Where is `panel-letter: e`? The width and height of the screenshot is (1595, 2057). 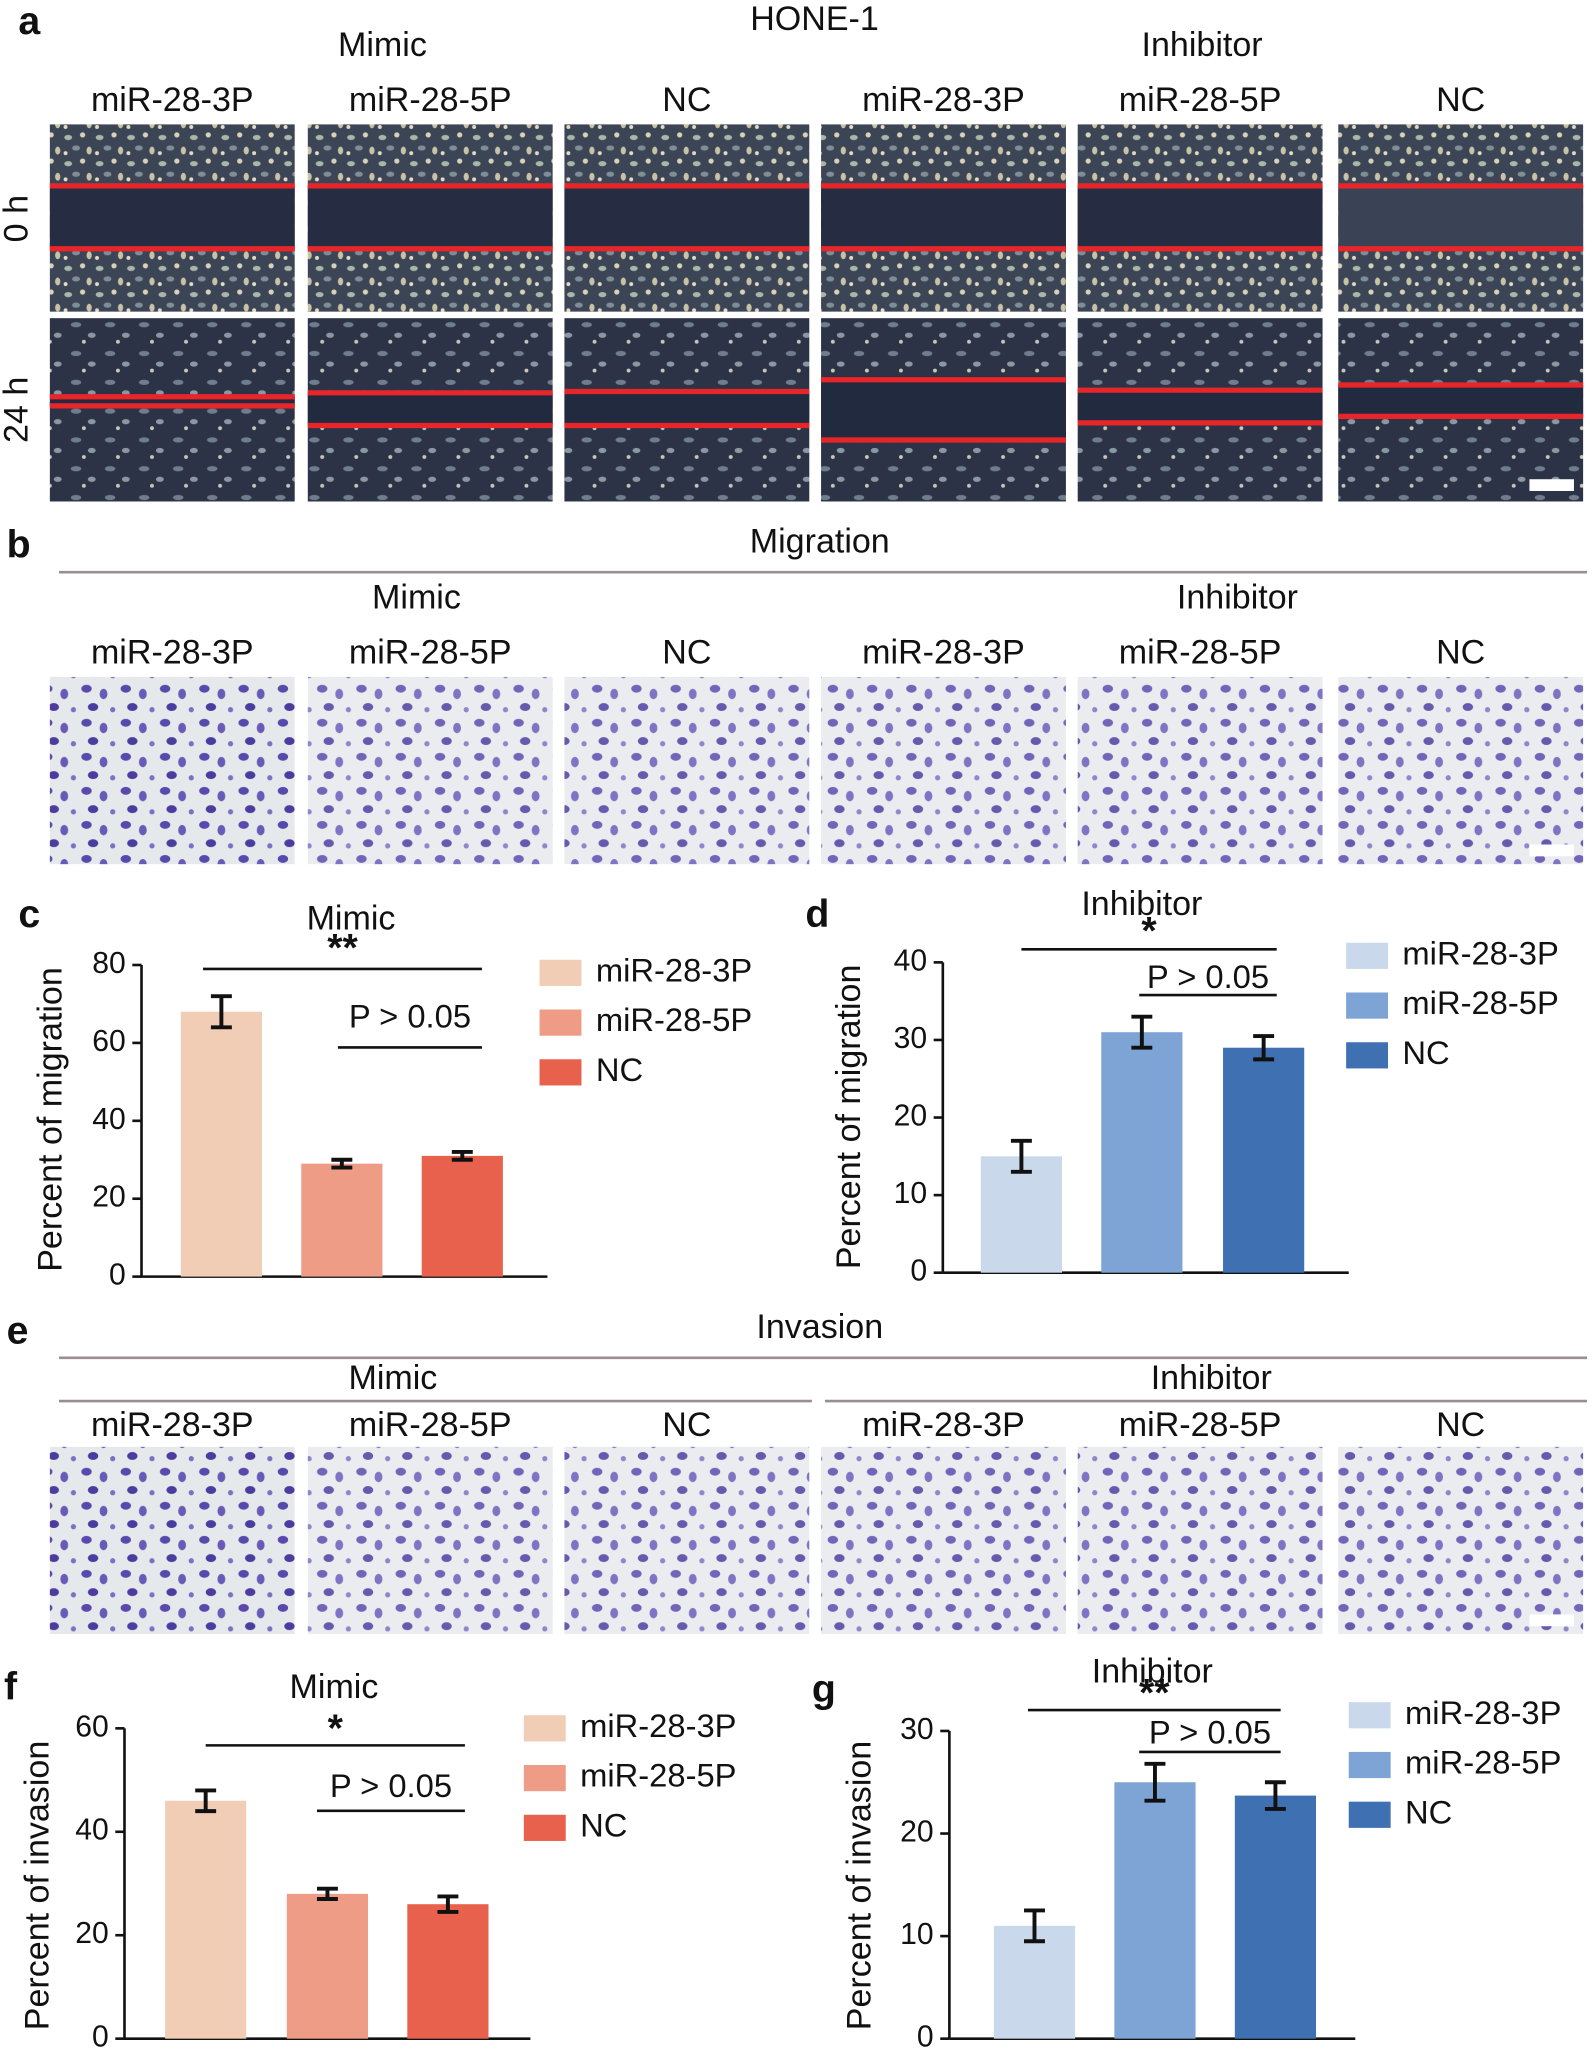 panel-letter: e is located at coordinates (18, 1330).